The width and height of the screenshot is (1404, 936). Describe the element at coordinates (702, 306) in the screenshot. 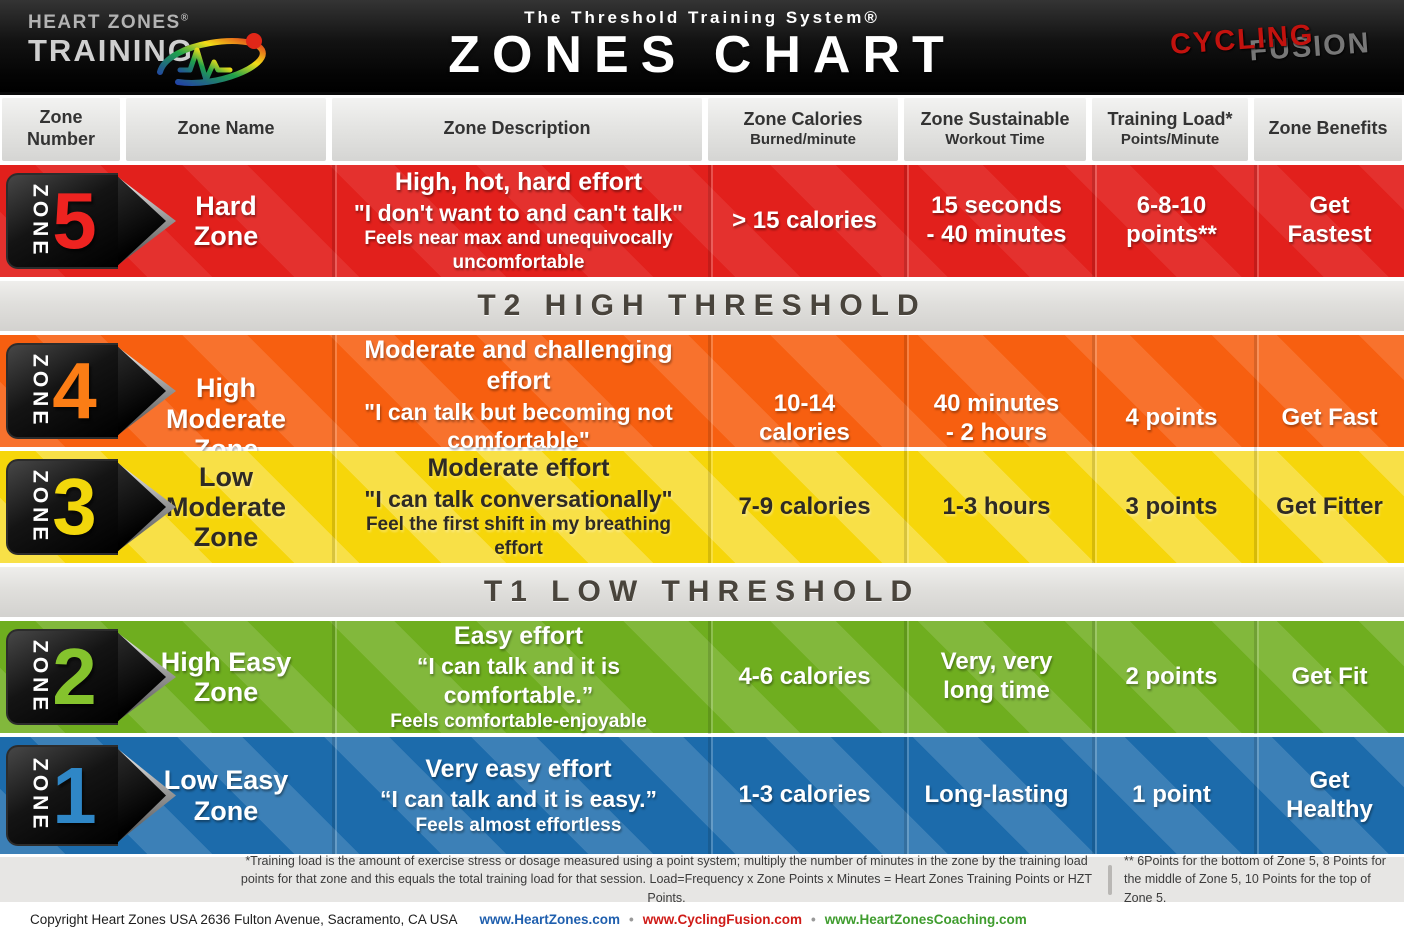

I see `t2-high-threshold-band: T2 HIGH THRESHOLD` at that location.